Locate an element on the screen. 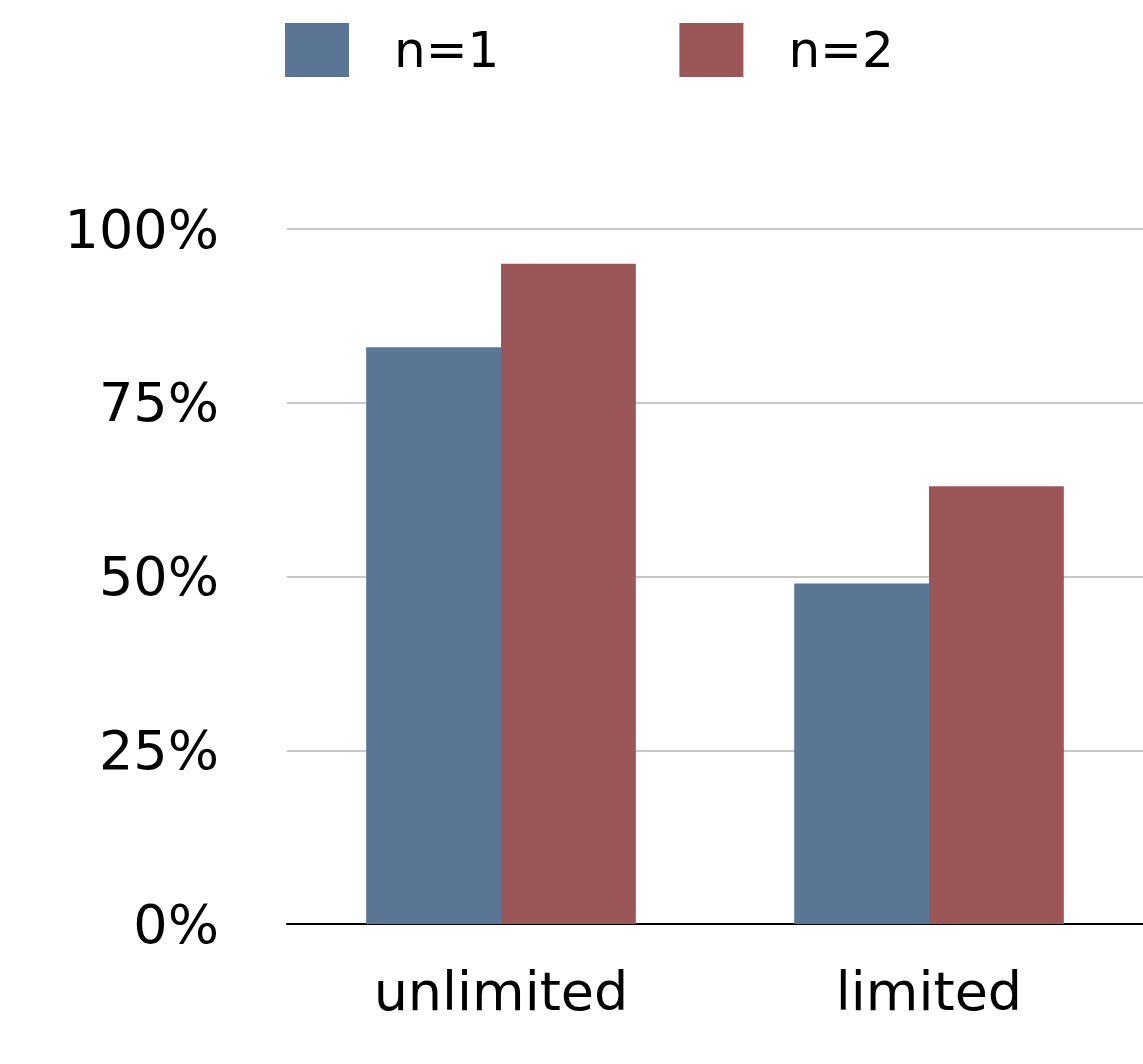 The height and width of the screenshot is (1064, 1143). x-tick-label: unlimited is located at coordinates (501, 991).